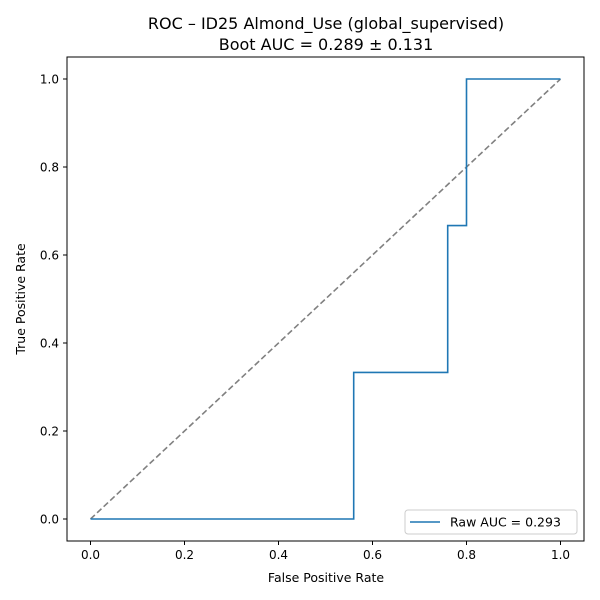 The width and height of the screenshot is (600, 600). What do you see at coordinates (53, 300) in the screenshot?
I see `y-axis: 0.0 0.2 0.4 0.6 0.8 1.0` at bounding box center [53, 300].